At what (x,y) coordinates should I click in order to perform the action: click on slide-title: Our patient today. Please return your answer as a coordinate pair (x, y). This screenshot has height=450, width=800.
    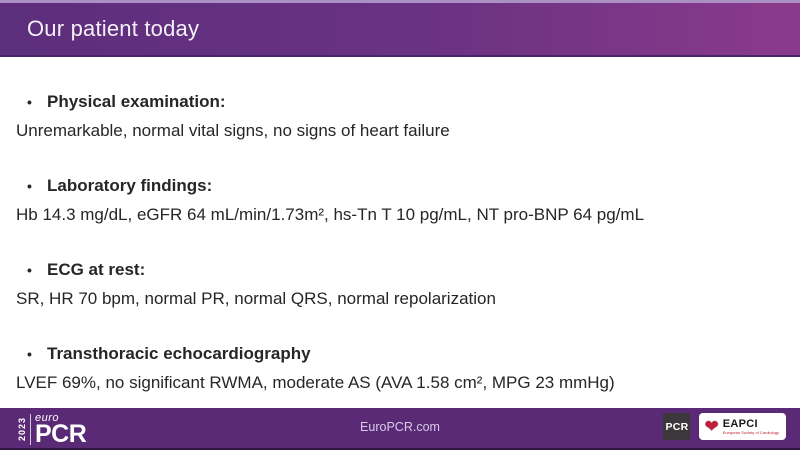
    Looking at the image, I should click on (113, 28).